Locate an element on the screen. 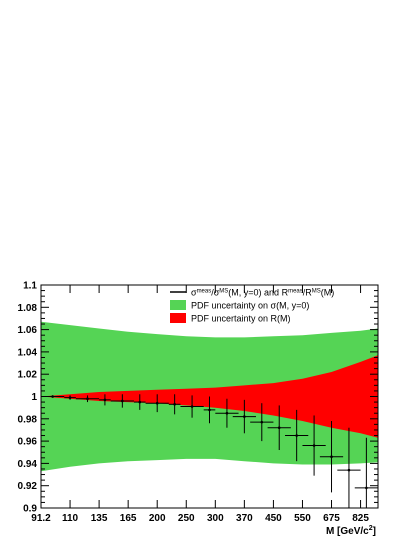  x-tick-label: 135 is located at coordinates (99, 518).